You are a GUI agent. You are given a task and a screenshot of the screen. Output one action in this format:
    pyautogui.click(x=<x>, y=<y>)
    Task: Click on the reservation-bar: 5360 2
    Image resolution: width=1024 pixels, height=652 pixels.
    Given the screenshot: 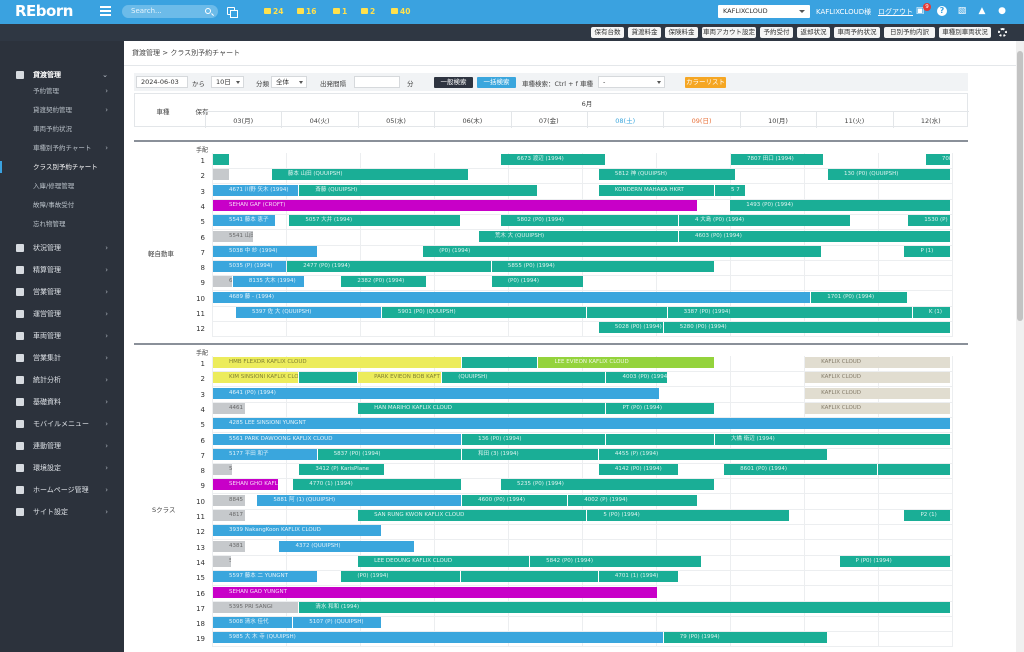 What is the action you would take?
    pyautogui.click(x=222, y=561)
    